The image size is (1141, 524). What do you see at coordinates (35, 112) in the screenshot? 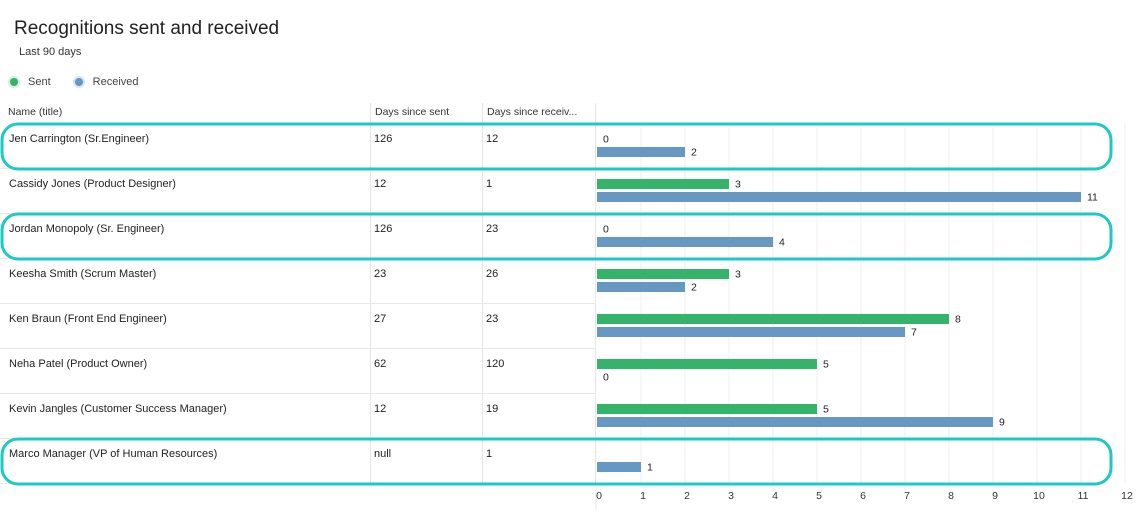
I see `column-header-name: Name (title)` at bounding box center [35, 112].